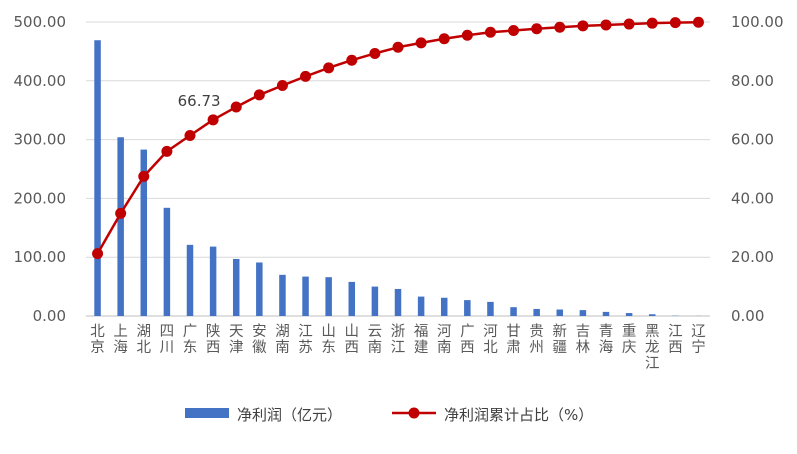 The width and height of the screenshot is (797, 454). I want to click on y-right-tick-label: 0.00, so click(747, 316).